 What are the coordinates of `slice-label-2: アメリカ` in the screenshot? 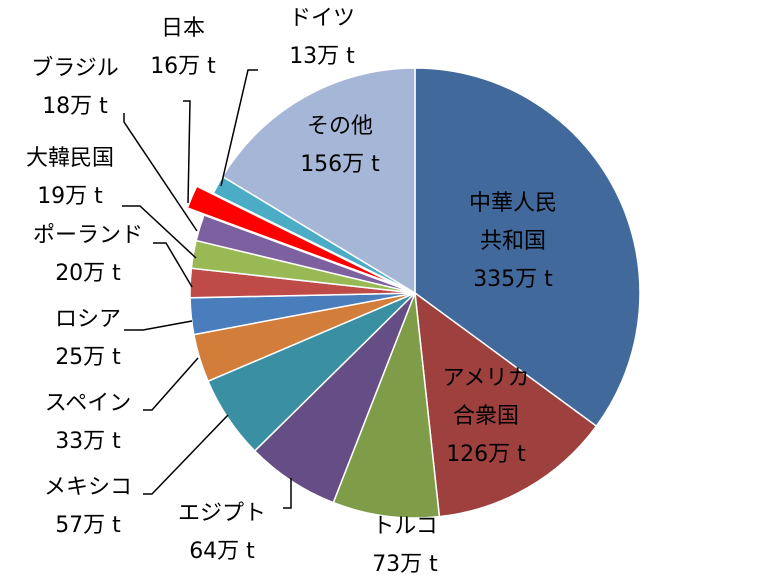 It's located at (486, 378).